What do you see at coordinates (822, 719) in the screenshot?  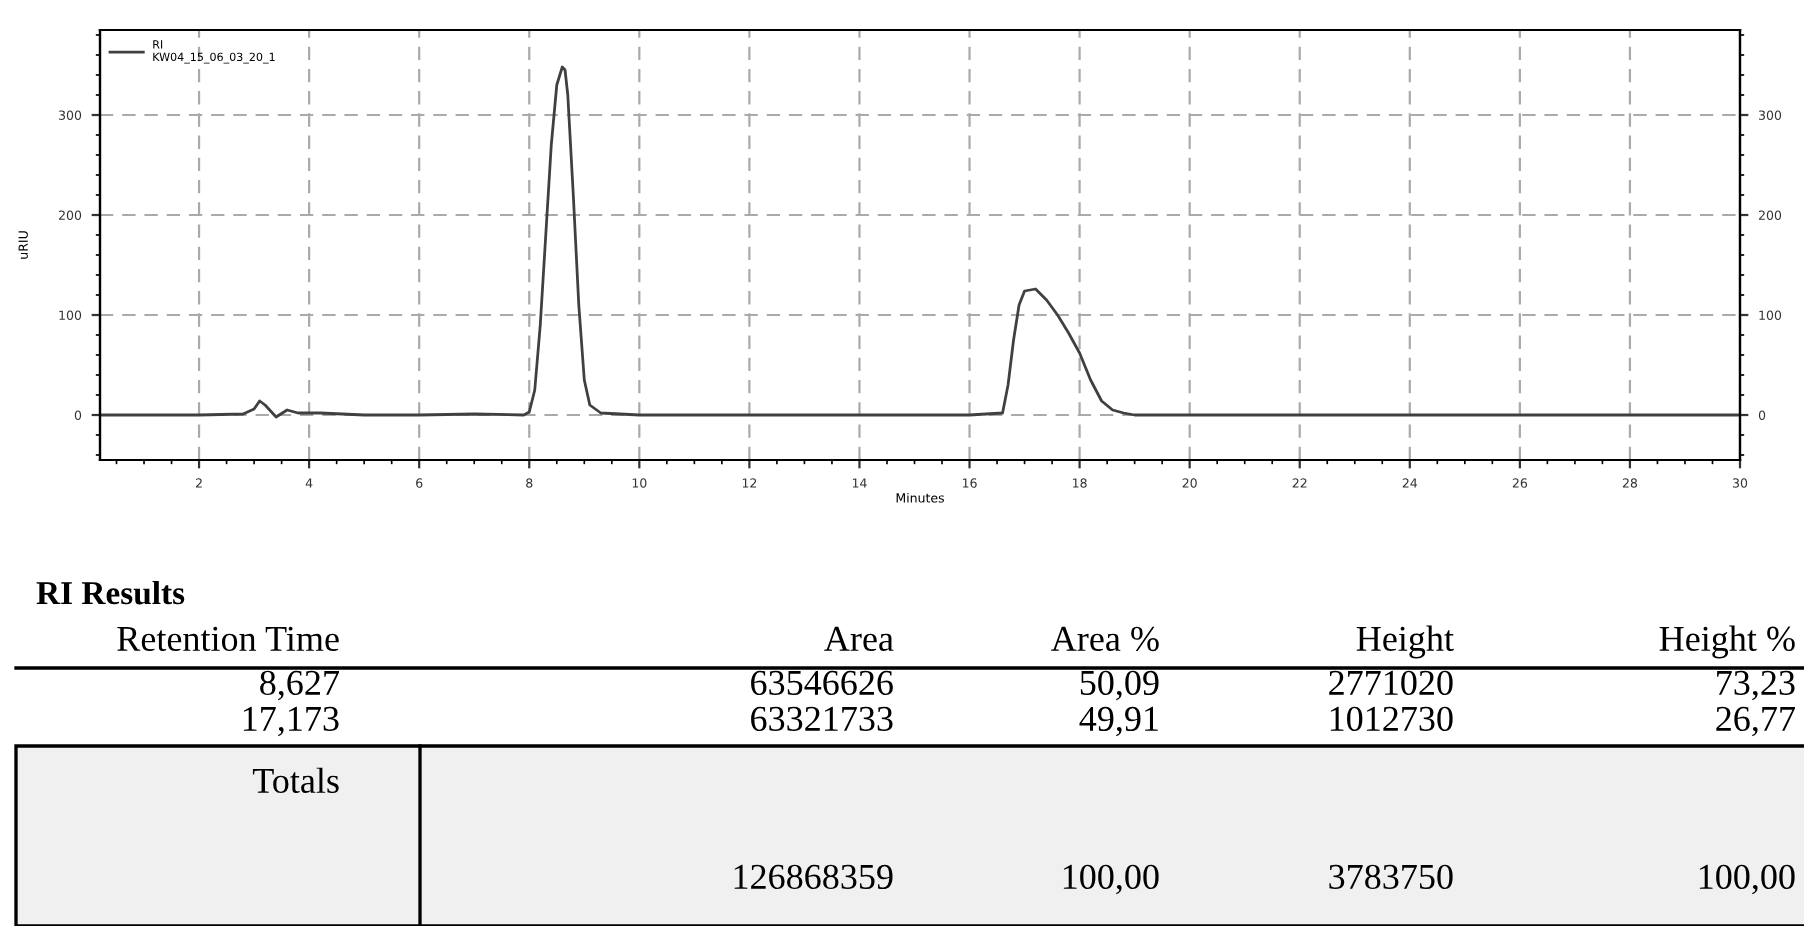 I see `text: 63321733` at bounding box center [822, 719].